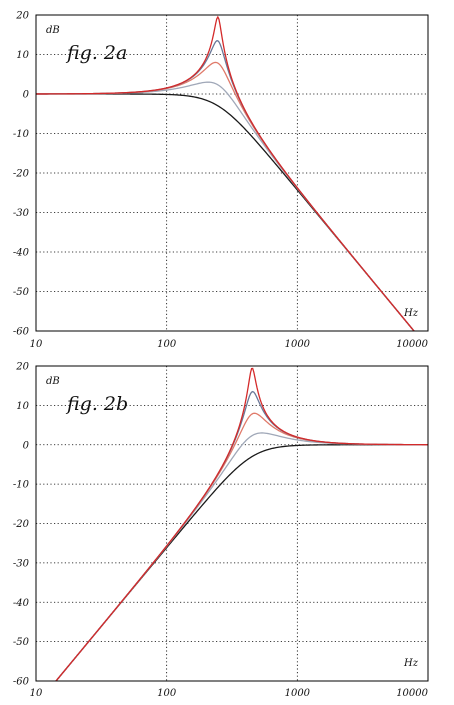  I want to click on x-tick-labels-fig-2a: 10 100 1000 10000, so click(229, 344).